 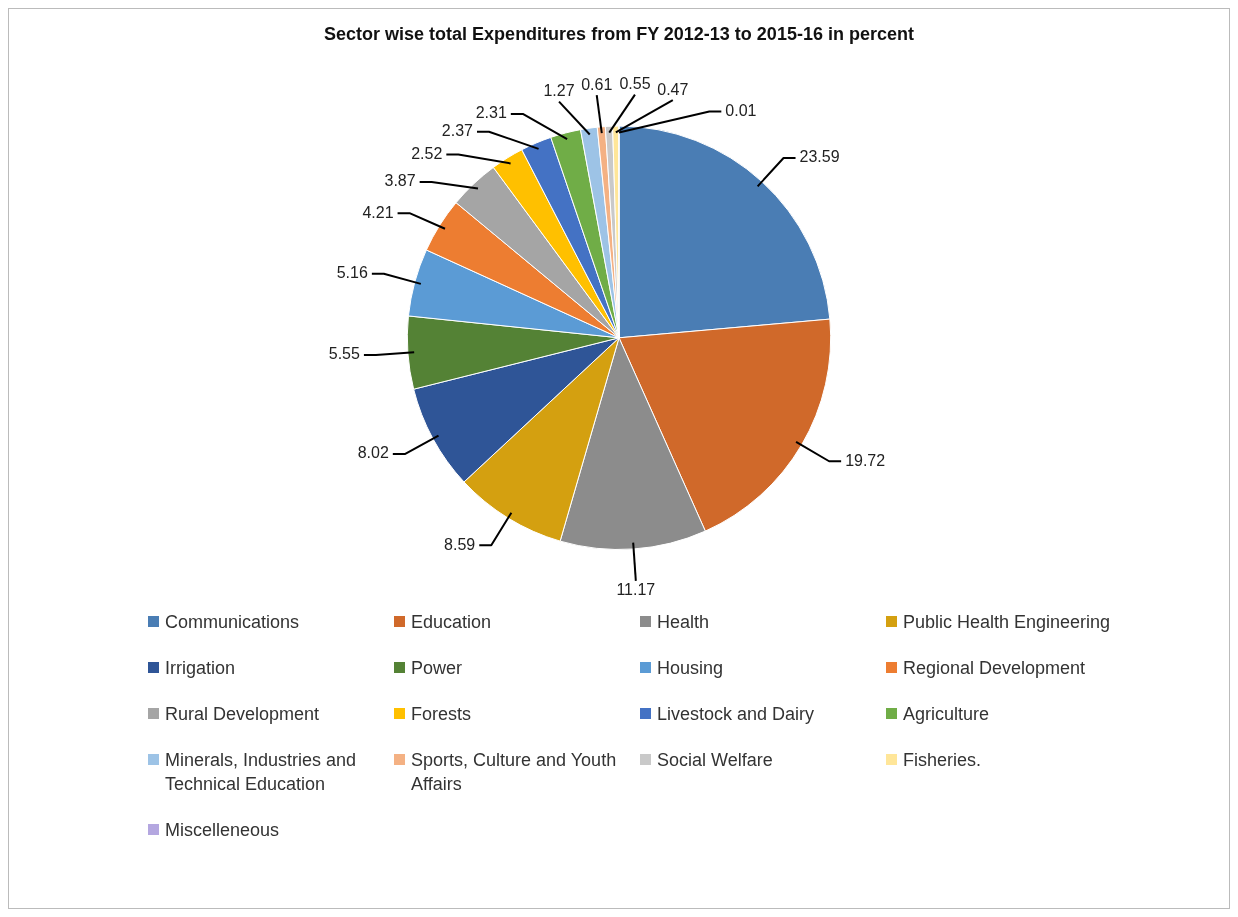 I want to click on data-label: 0.61, so click(x=597, y=84).